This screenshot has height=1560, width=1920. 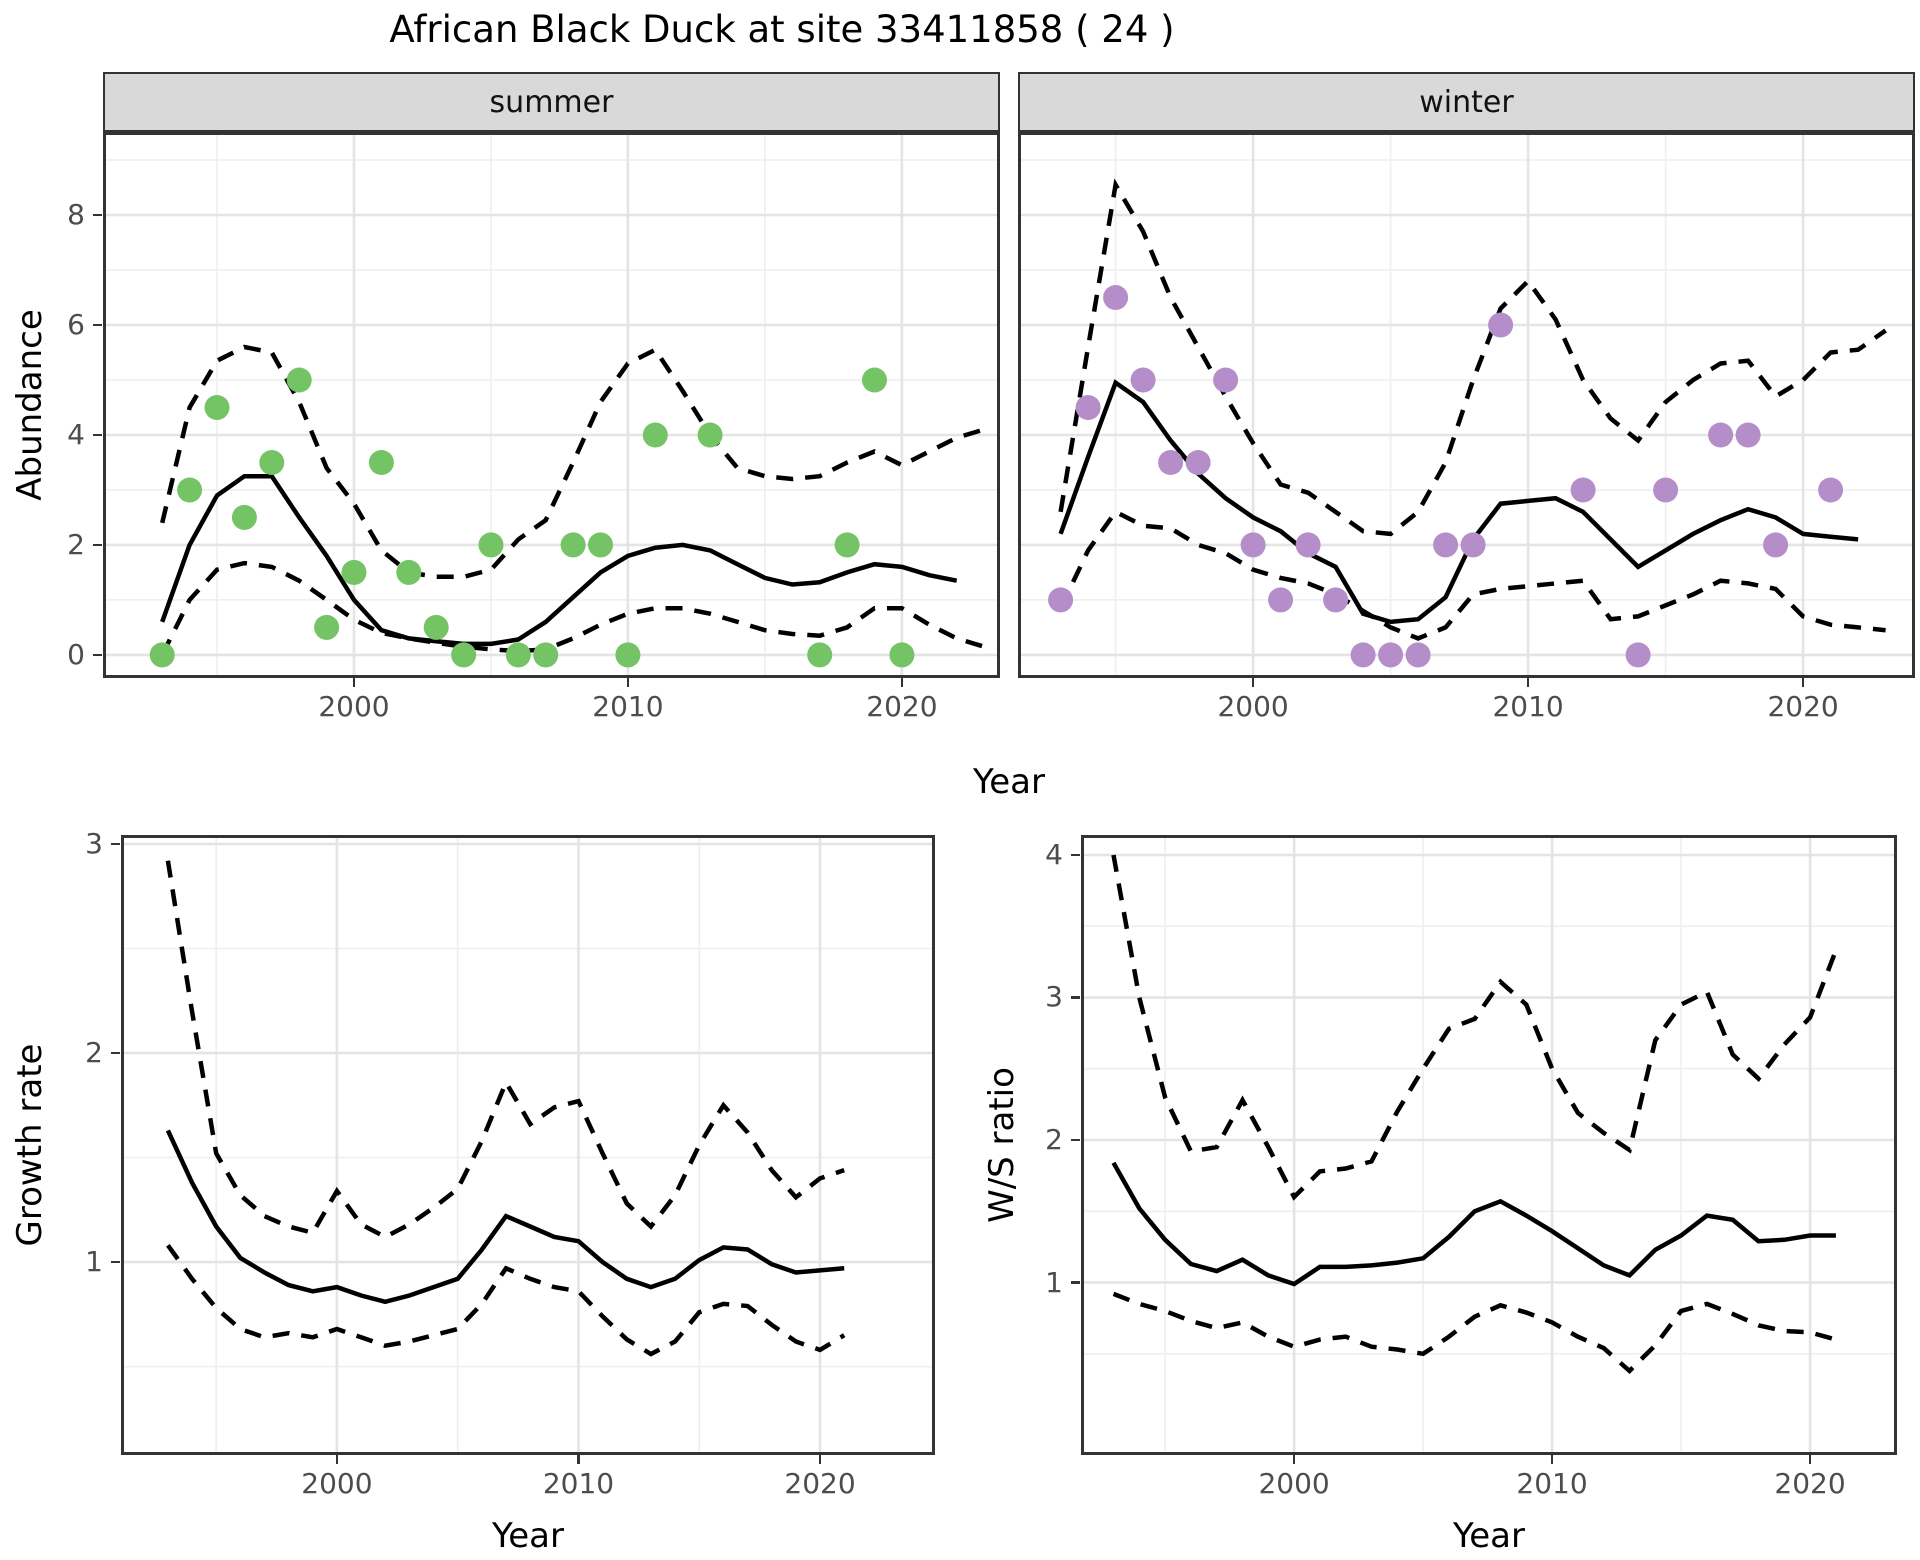 What do you see at coordinates (1009, 782) in the screenshot?
I see `x-axis-title-year-top: Year` at bounding box center [1009, 782].